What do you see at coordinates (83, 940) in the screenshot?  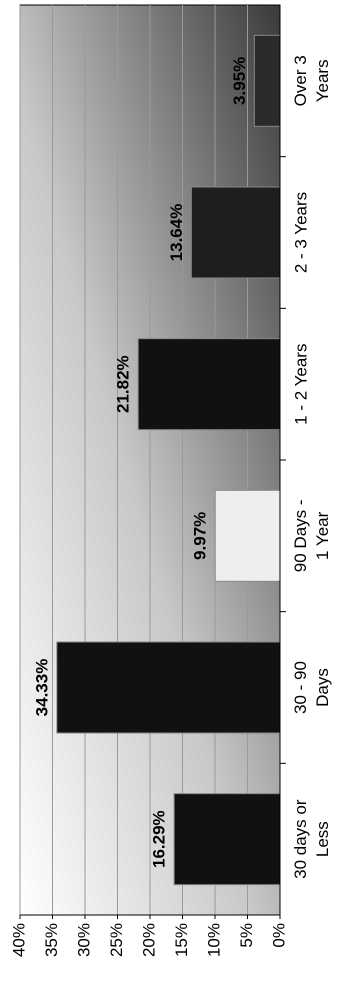 I see `y-tick-label: 30%` at bounding box center [83, 940].